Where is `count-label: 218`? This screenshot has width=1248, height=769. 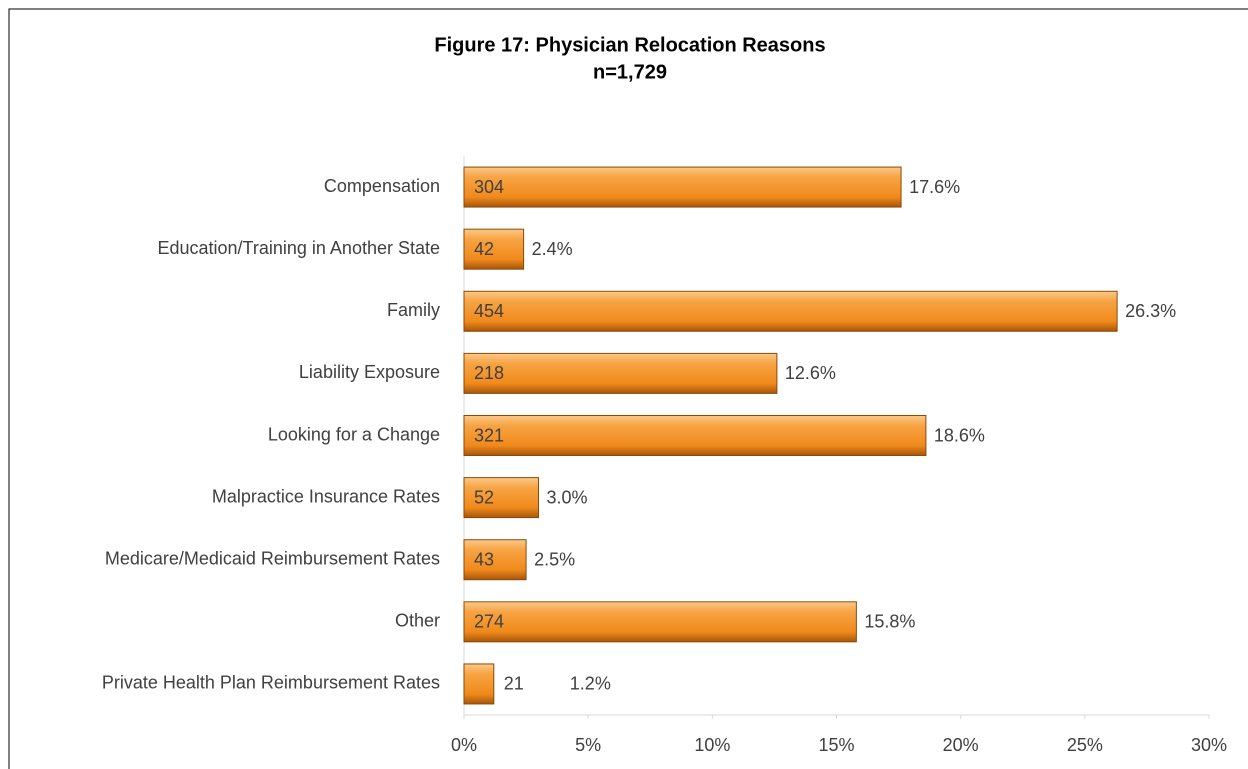
count-label: 218 is located at coordinates (489, 373).